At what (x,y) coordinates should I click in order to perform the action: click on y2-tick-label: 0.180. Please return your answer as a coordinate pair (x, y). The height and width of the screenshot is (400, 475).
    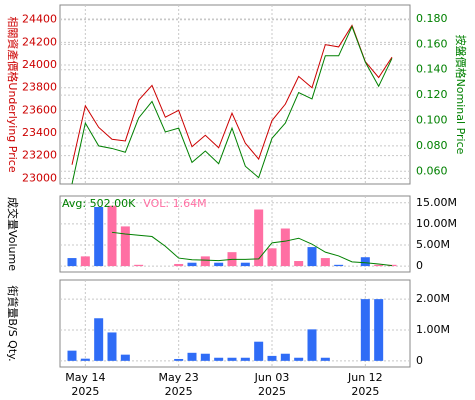
    Looking at the image, I should click on (432, 18).